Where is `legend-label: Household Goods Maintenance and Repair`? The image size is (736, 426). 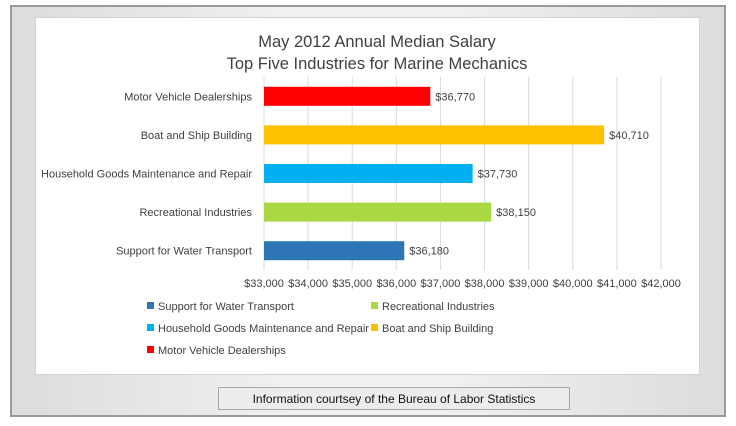
legend-label: Household Goods Maintenance and Repair is located at coordinates (263, 329).